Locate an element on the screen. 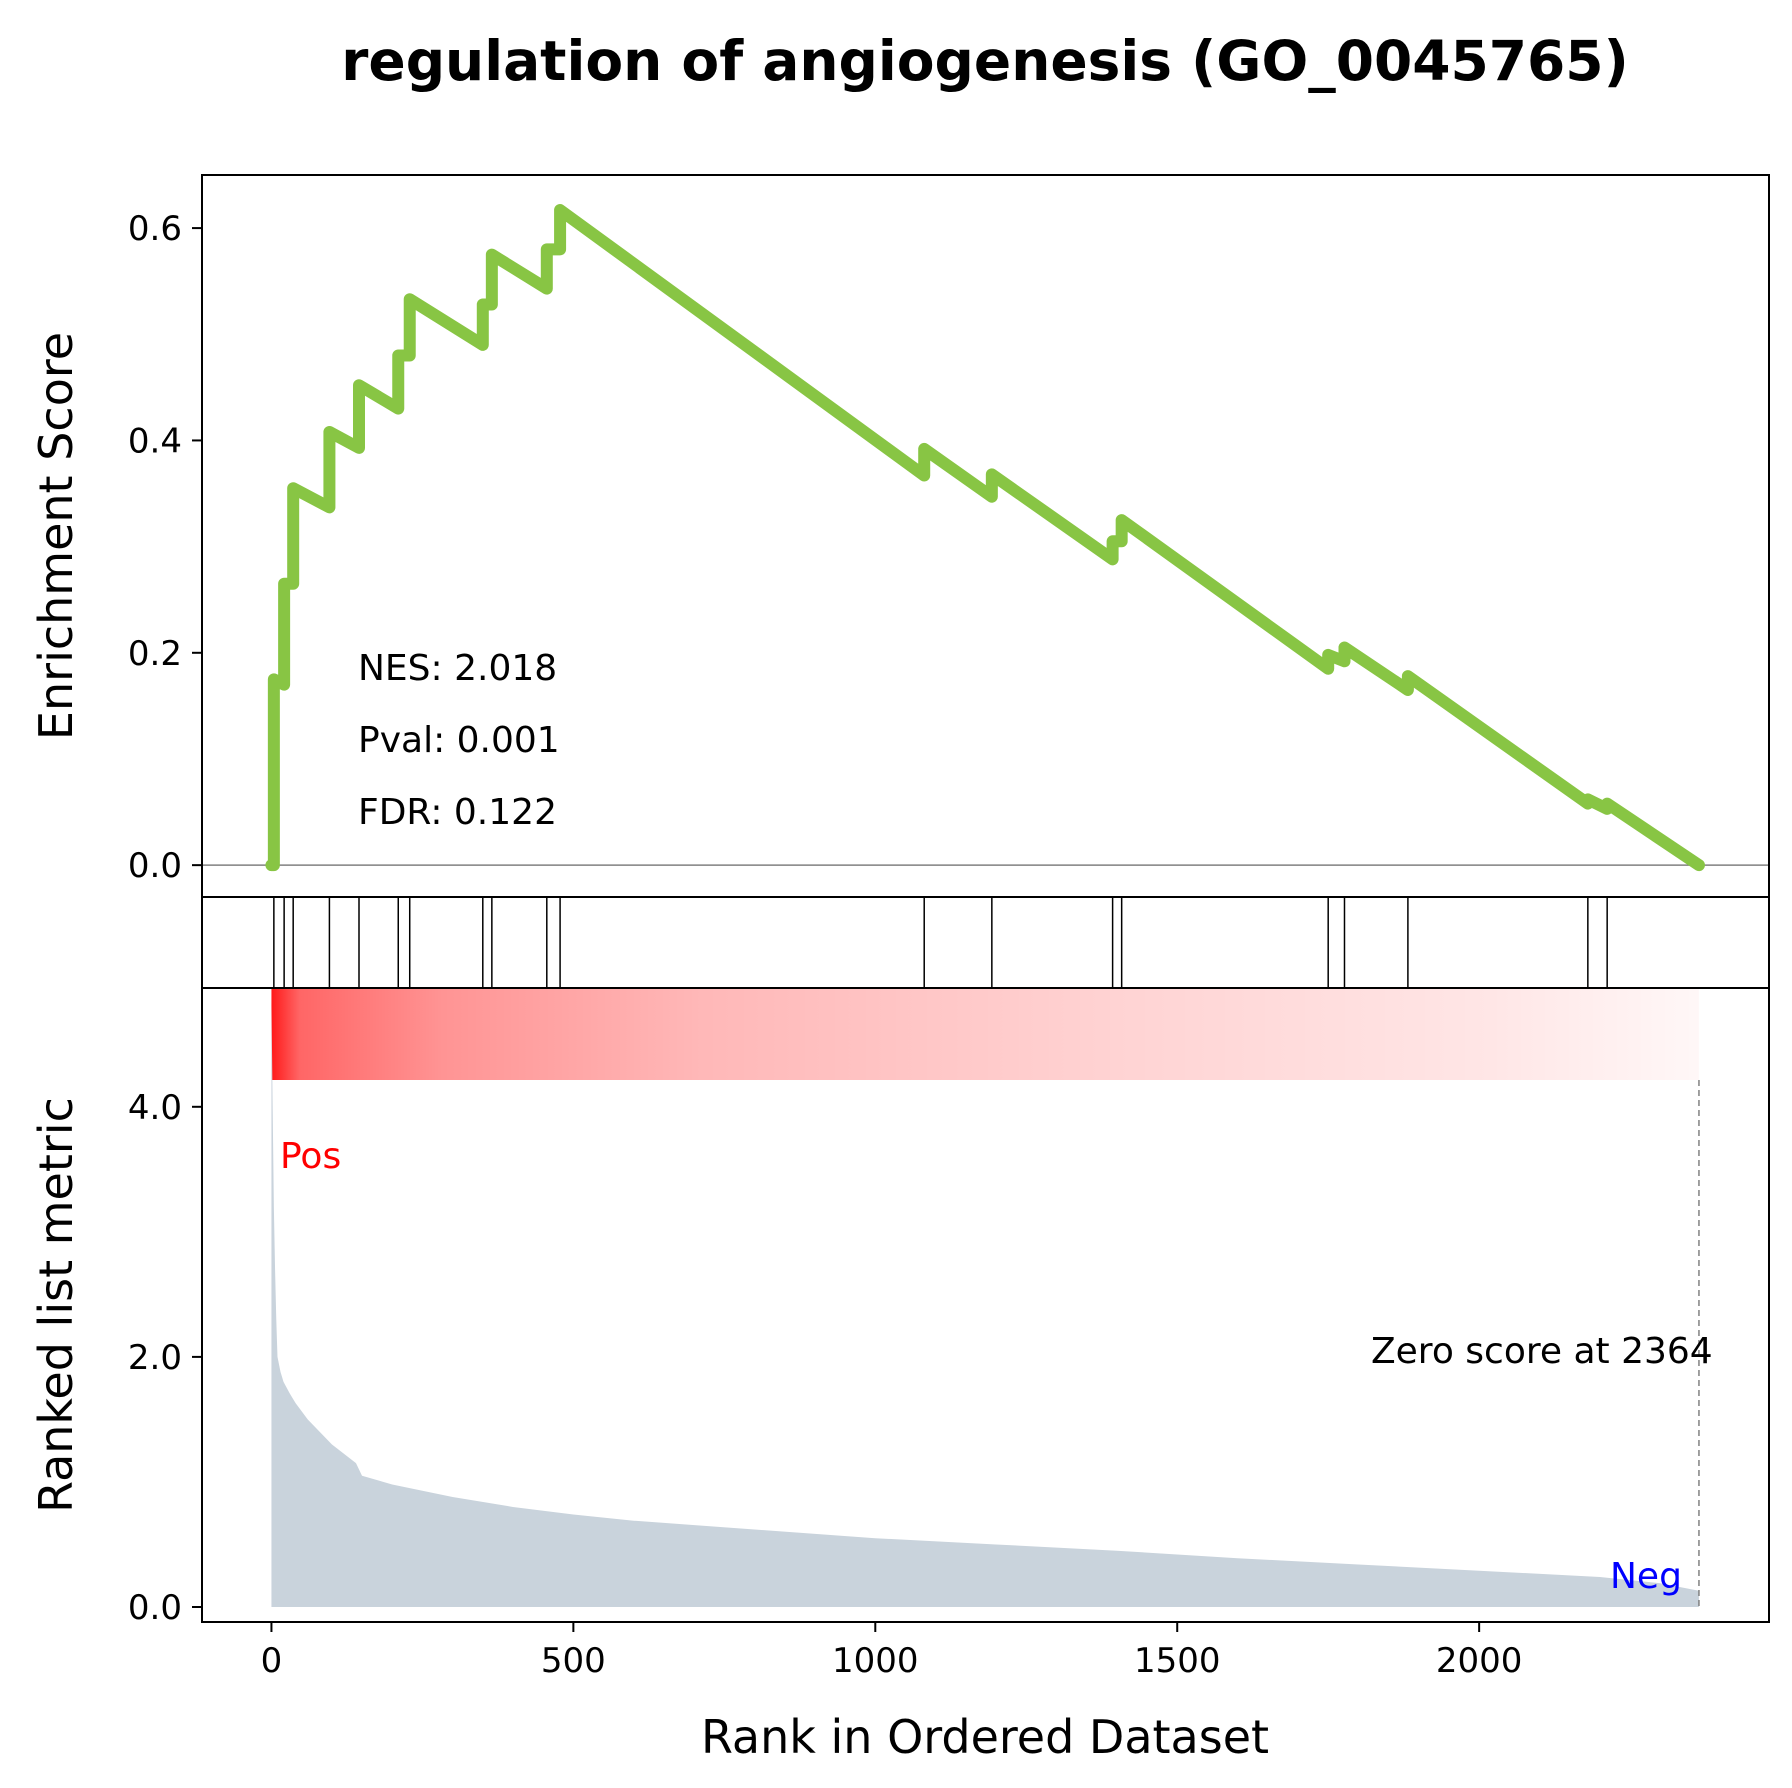  rank-ylabel: Ranked list metric is located at coordinates (56, 1305).